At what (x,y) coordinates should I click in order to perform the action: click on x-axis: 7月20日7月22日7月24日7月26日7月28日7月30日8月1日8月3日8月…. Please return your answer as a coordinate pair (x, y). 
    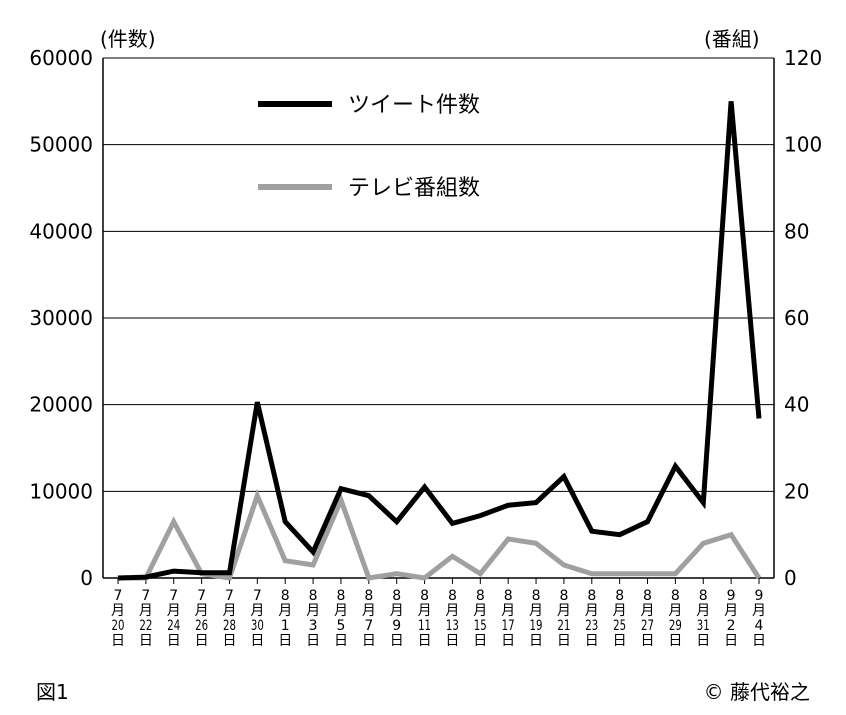
    Looking at the image, I should click on (438, 613).